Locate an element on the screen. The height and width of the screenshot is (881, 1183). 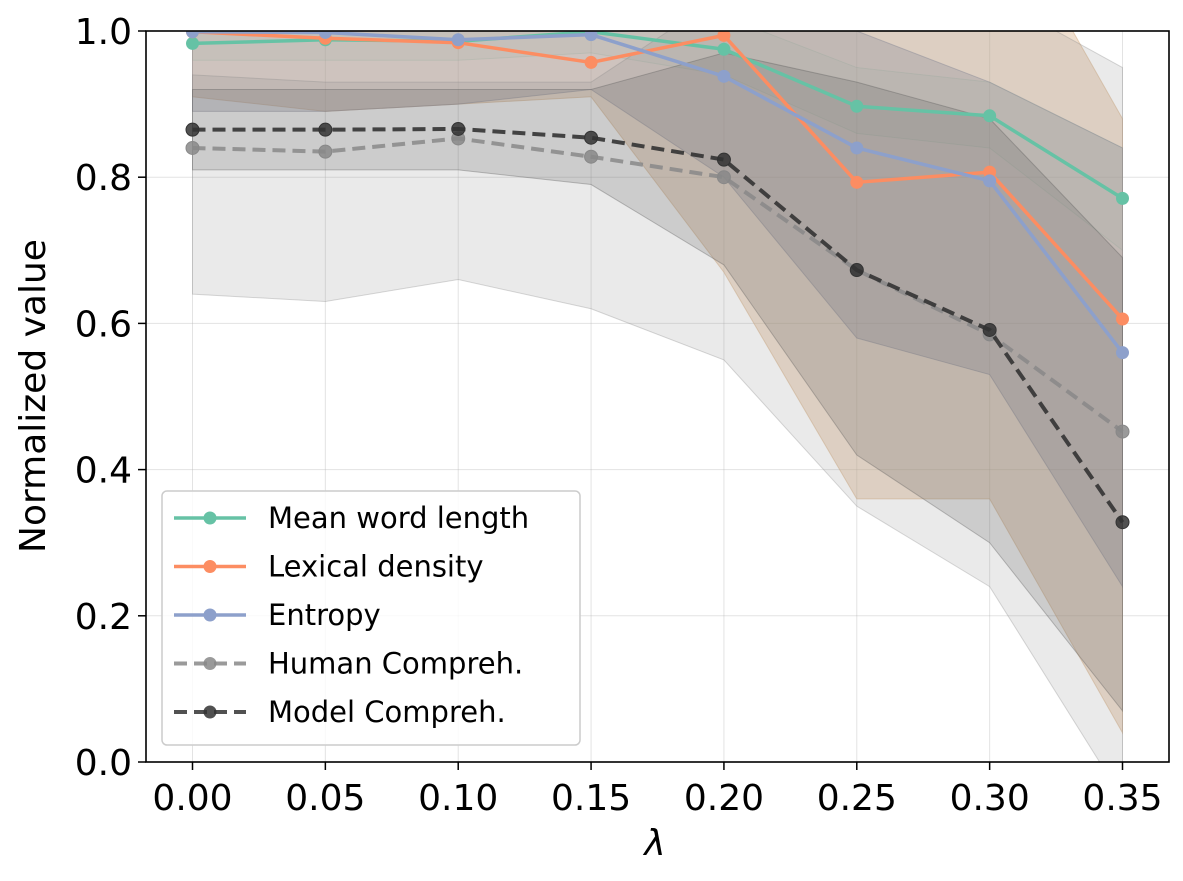
y-axis-label: Normalized value is located at coordinates (33, 396).